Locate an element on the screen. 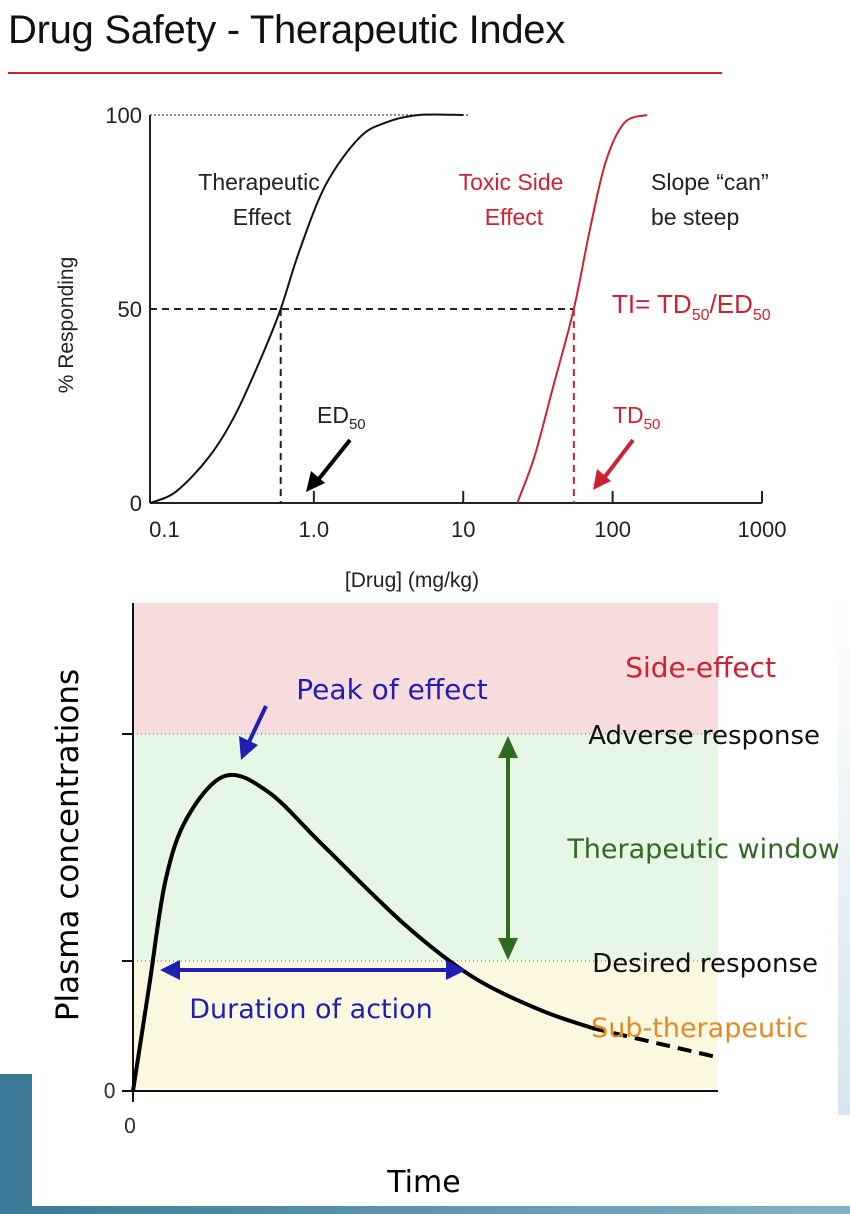 This screenshot has height=1214, width=850. peak-of-effect-label: Peak of effect is located at coordinates (391, 689).